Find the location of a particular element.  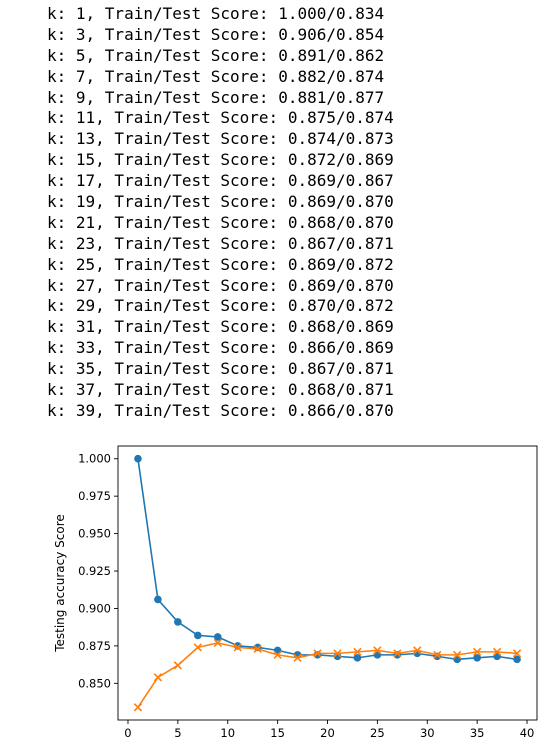

y-tick-label: 1.000 is located at coordinates (94, 459).